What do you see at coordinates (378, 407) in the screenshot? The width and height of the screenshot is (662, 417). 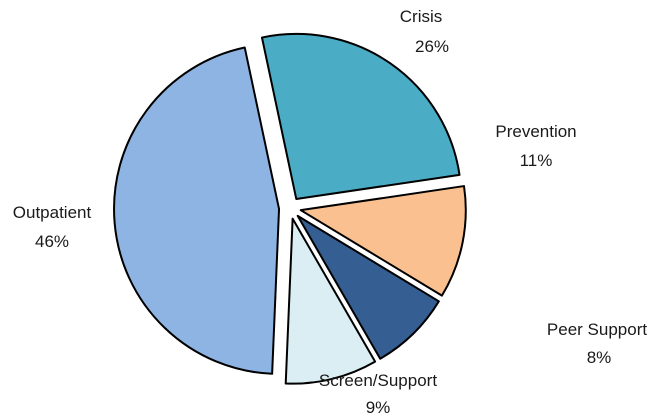 I see `label-screen-support-percent: 9%` at bounding box center [378, 407].